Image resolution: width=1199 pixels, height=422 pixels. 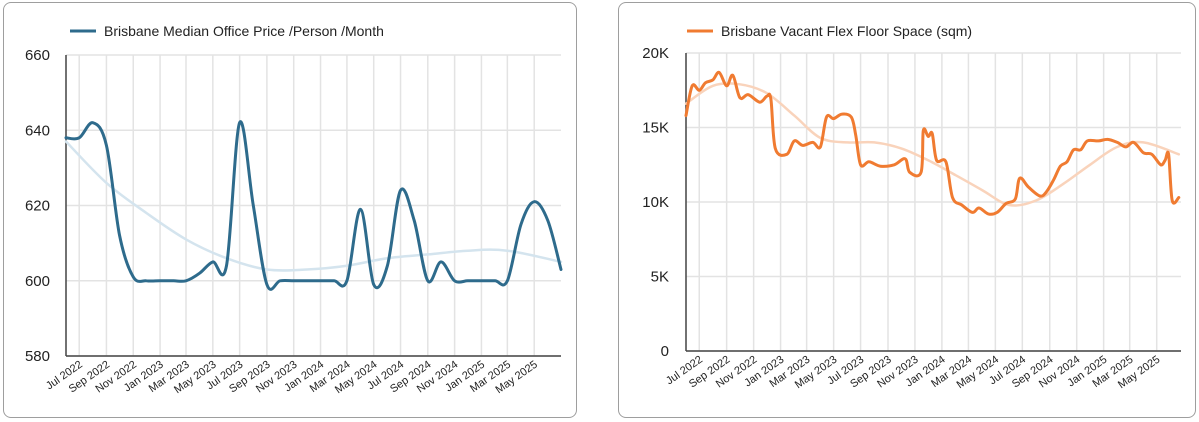 What do you see at coordinates (37, 356) in the screenshot?
I see `left-chart-ytick-label: 580` at bounding box center [37, 356].